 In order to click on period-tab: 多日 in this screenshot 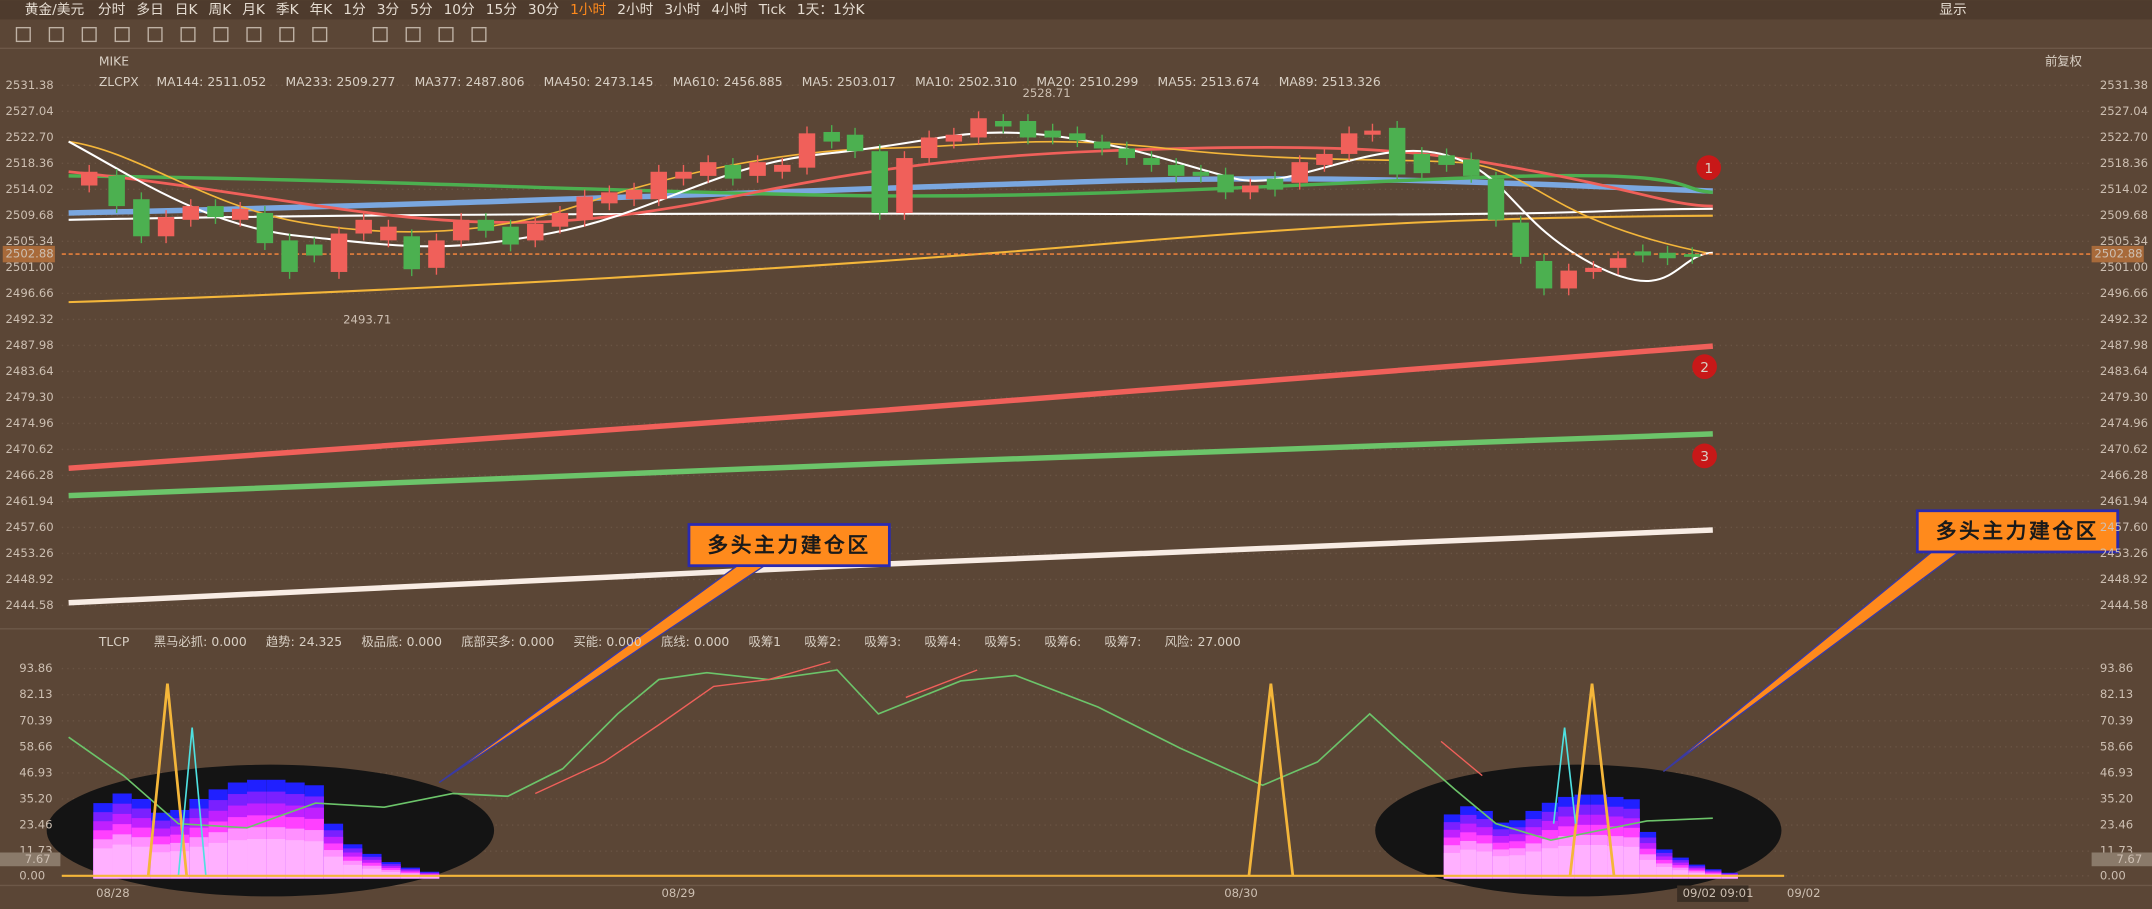, I will do `click(149, 9)`.